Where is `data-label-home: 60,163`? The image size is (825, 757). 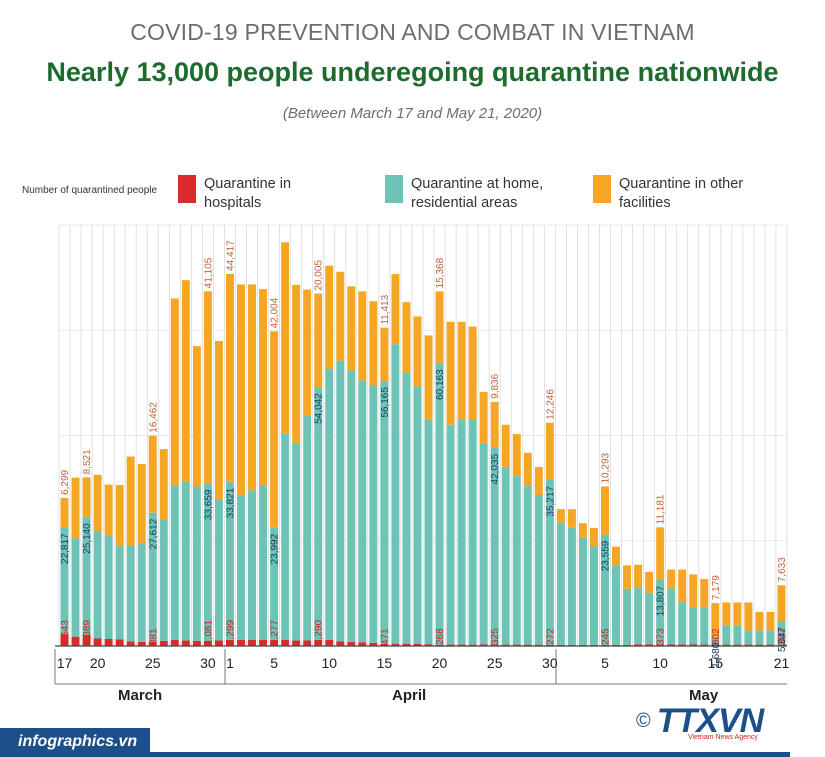
data-label-home: 60,163 is located at coordinates (440, 384).